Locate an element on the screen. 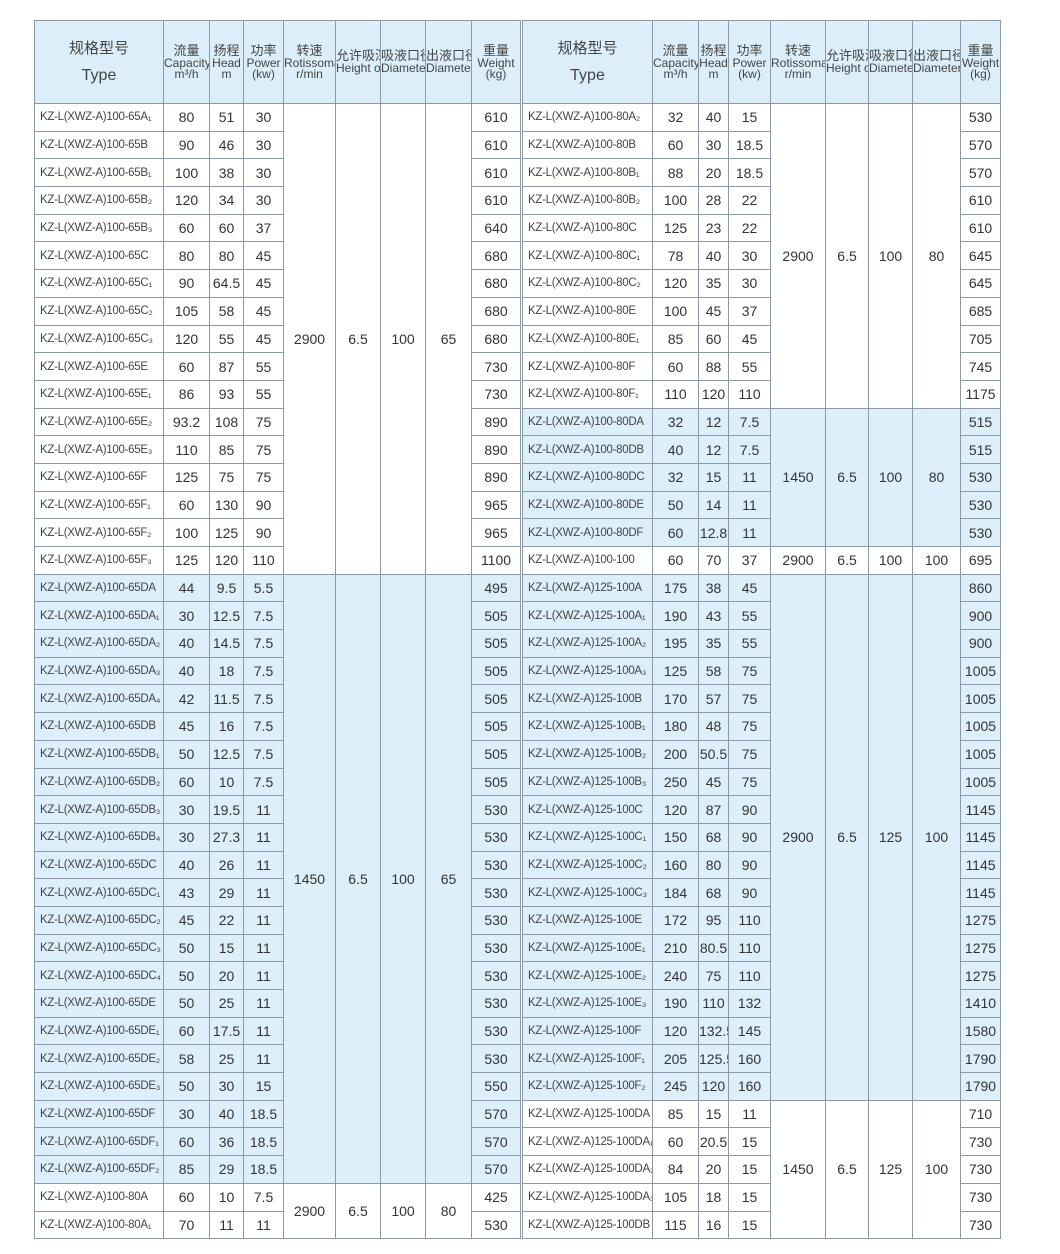 The image size is (1060, 1254). table-row: KZ-L(XWZ-A)100-65DC 40 26 11 530 is located at coordinates (277, 865).